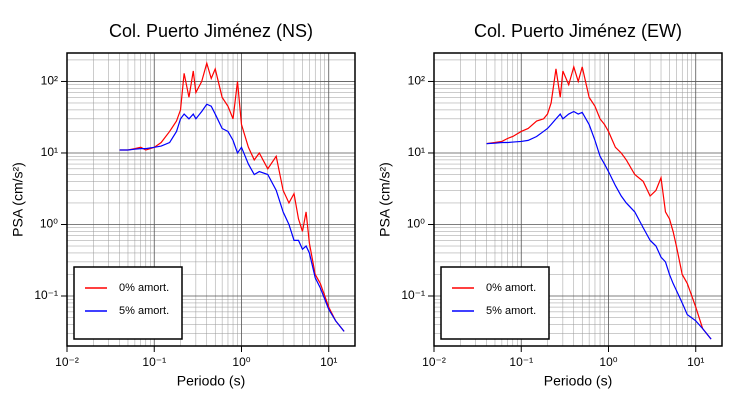 Image resolution: width=730 pixels, height=400 pixels. Describe the element at coordinates (578, 31) in the screenshot. I see `chart-title: Col. Puerto Jiménez (EW)` at that location.